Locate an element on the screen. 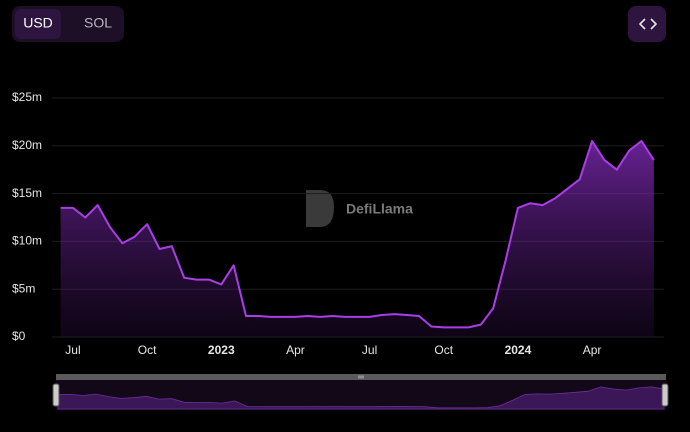 This screenshot has width=690, height=432. watermark-logo is located at coordinates (320, 208).